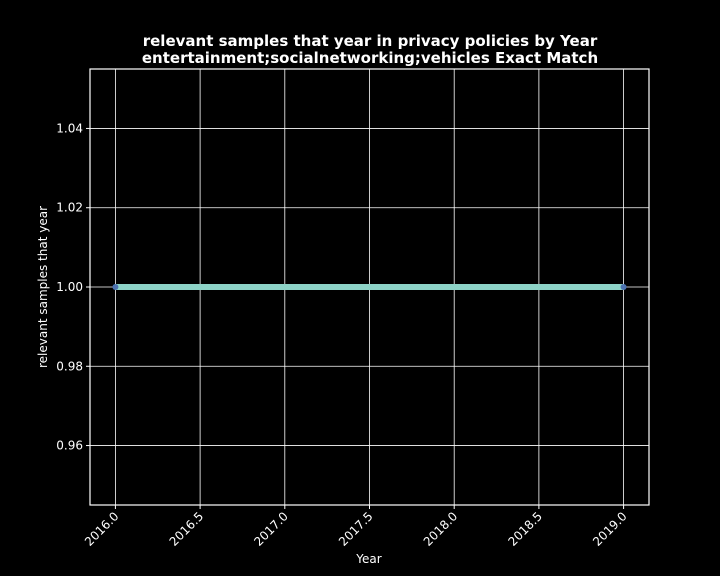  What do you see at coordinates (69, 128) in the screenshot?
I see `y-tick-label: 1.04` at bounding box center [69, 128].